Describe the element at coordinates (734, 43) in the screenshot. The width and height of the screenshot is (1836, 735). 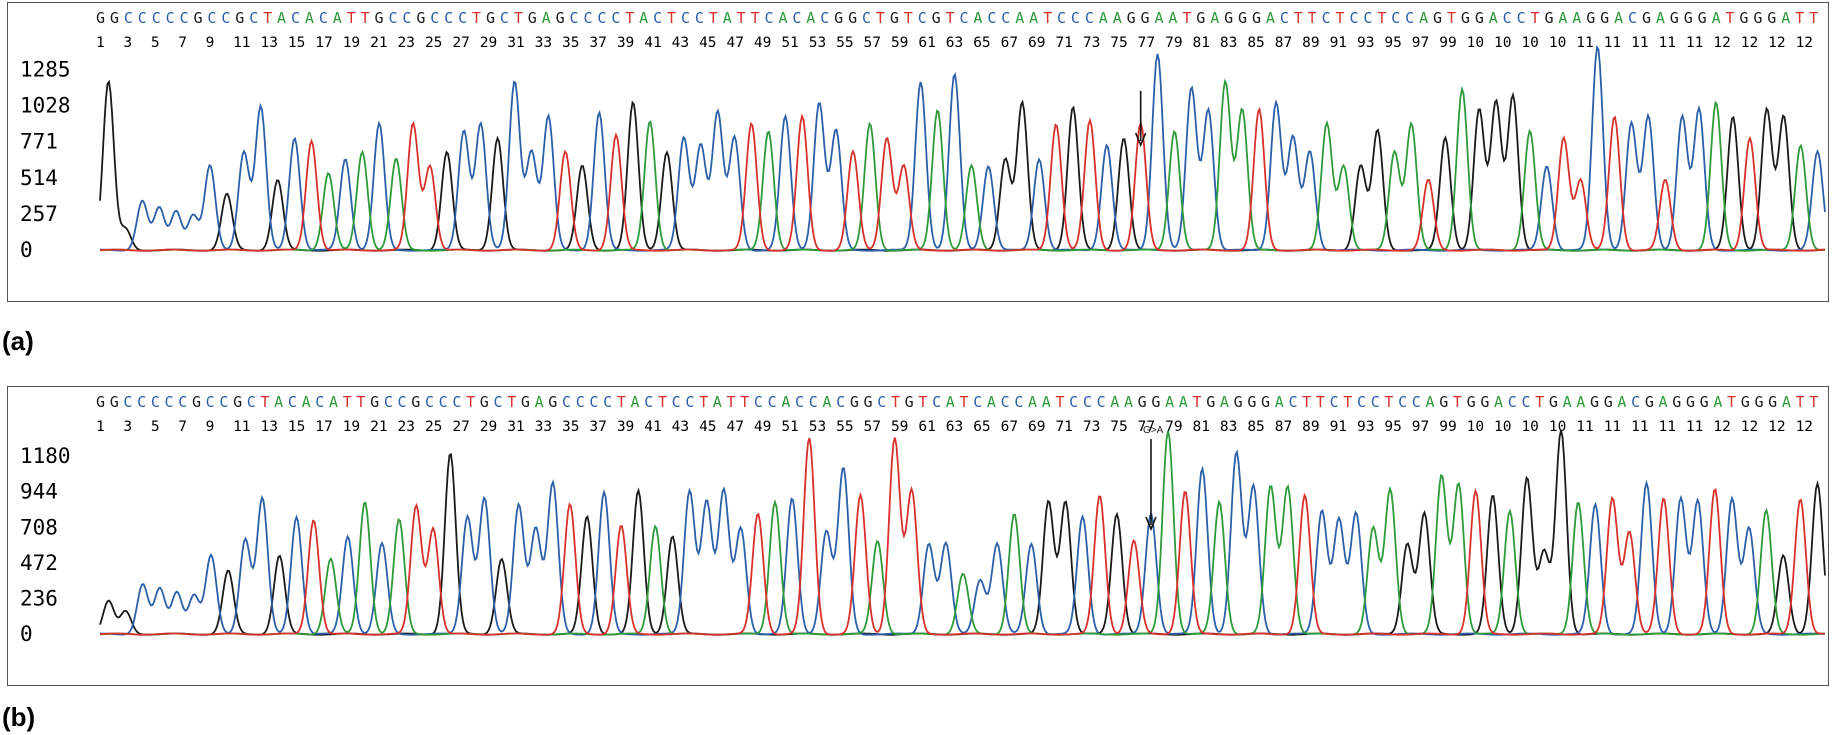
I see `position-label: 47` at that location.